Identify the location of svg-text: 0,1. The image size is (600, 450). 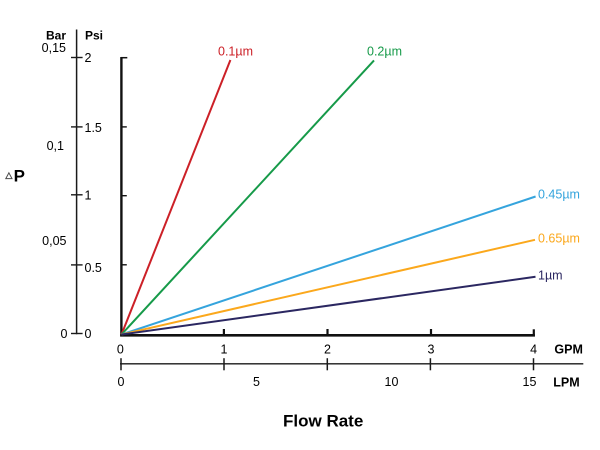
(55, 146).